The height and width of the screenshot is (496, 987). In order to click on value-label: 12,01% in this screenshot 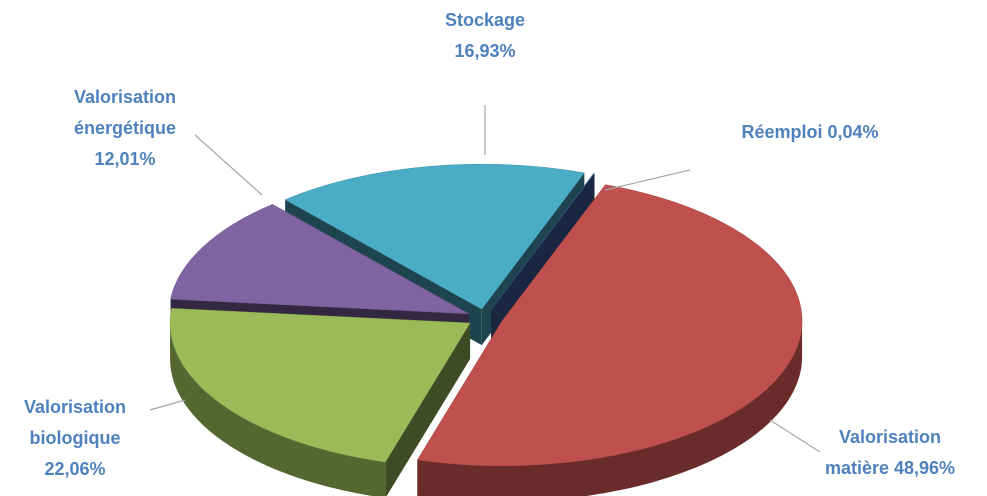, I will do `click(125, 159)`.